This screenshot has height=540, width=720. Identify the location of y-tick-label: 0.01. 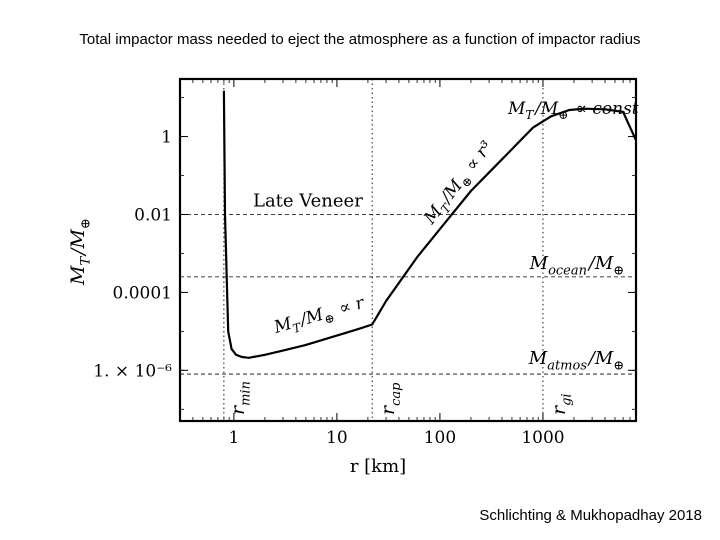
(153, 215).